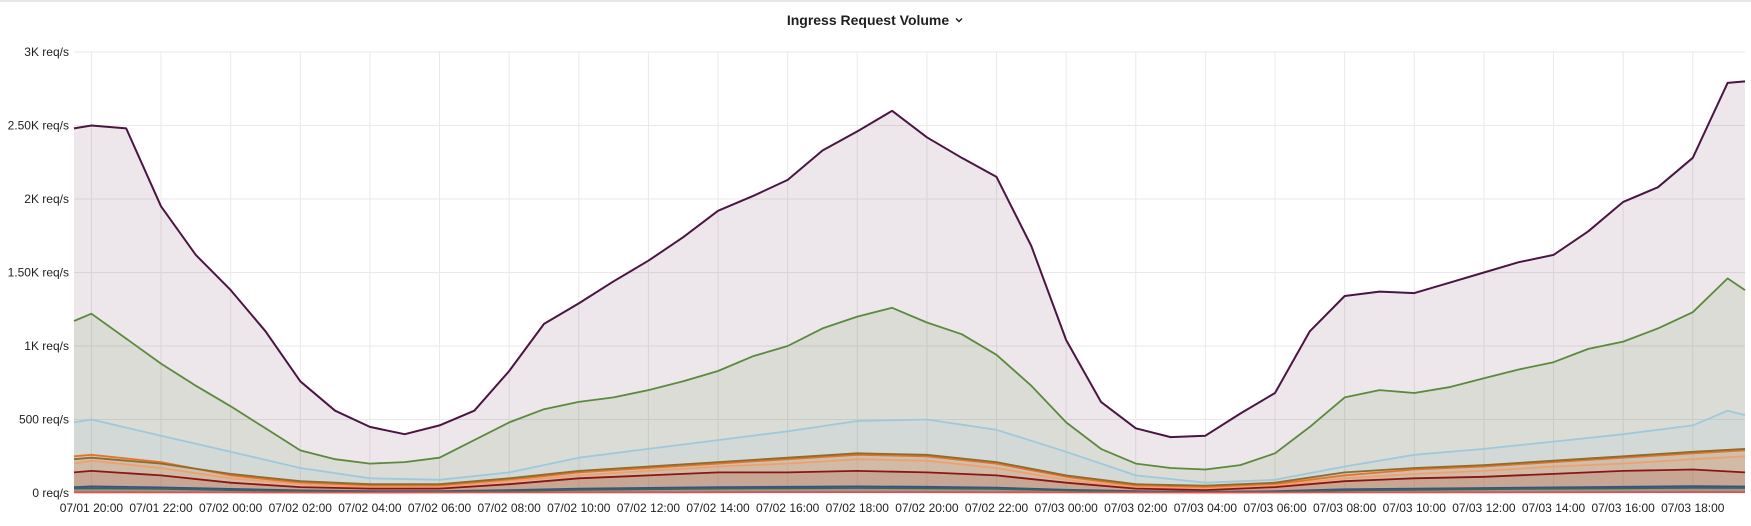 The height and width of the screenshot is (526, 1751). What do you see at coordinates (440, 508) in the screenshot?
I see `x-tick-label: 07/02 06:00` at bounding box center [440, 508].